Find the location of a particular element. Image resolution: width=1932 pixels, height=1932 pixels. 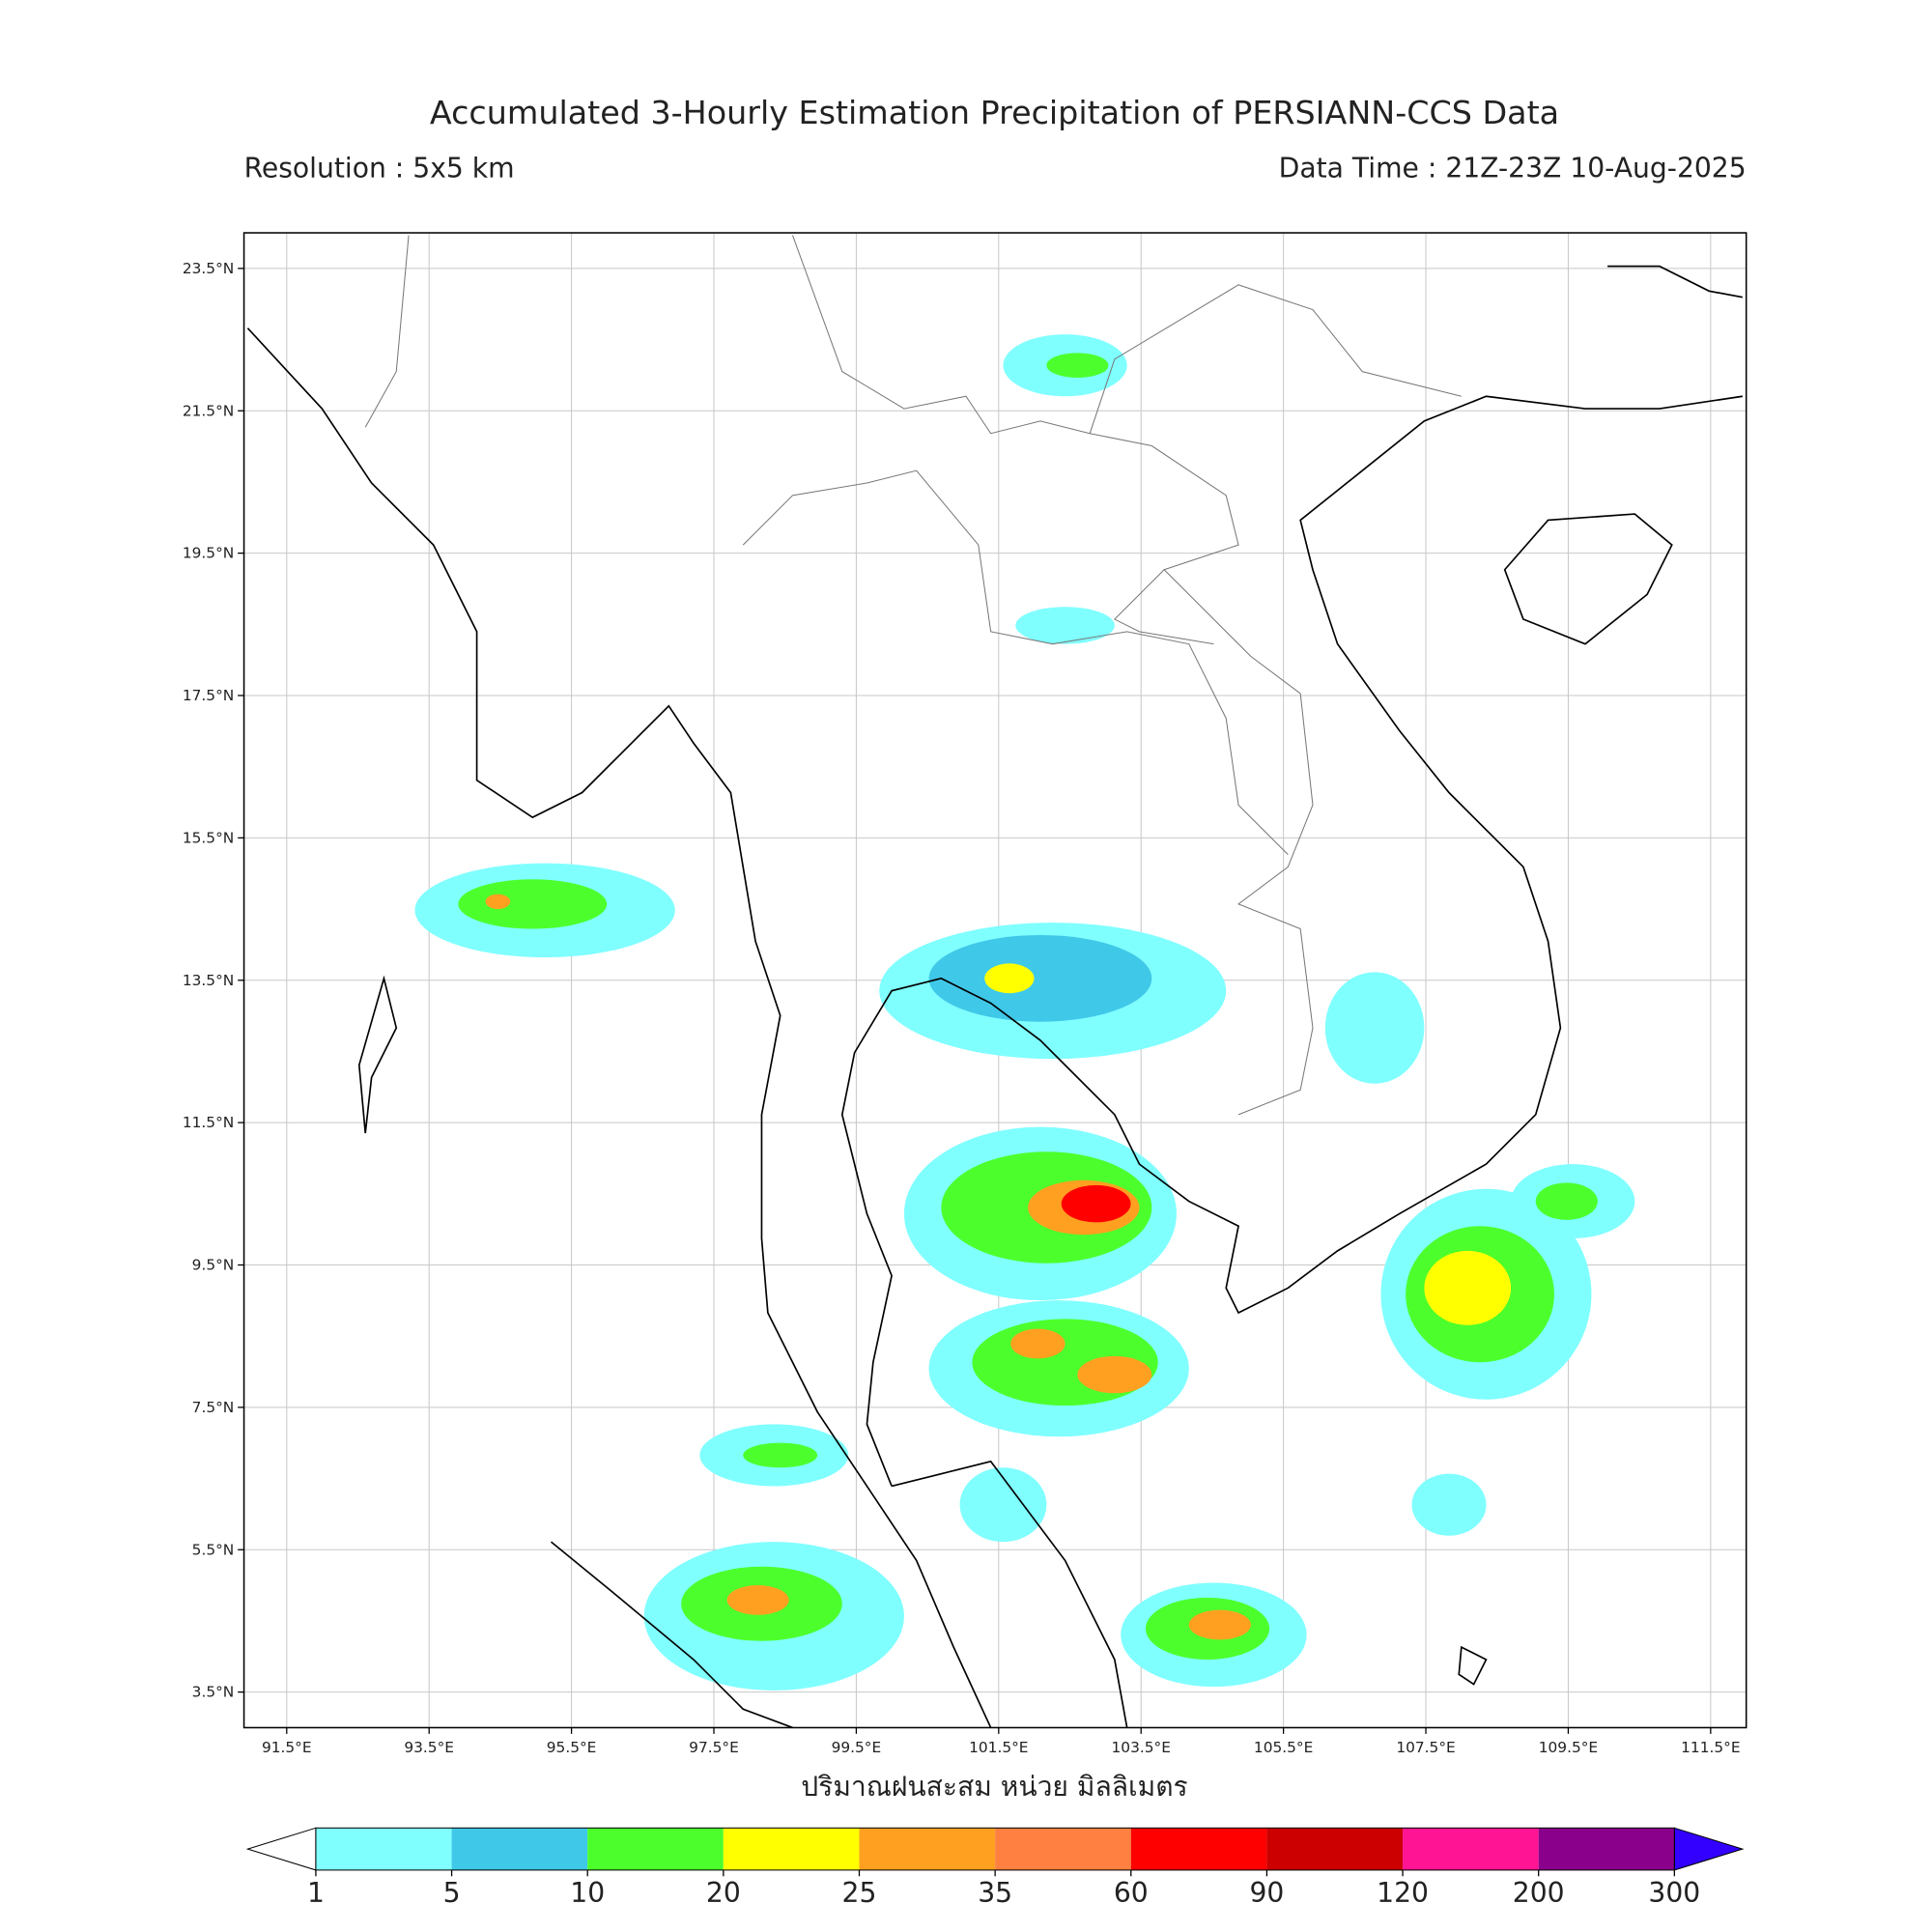

y-tick-label: 17.5°N is located at coordinates (208, 695).